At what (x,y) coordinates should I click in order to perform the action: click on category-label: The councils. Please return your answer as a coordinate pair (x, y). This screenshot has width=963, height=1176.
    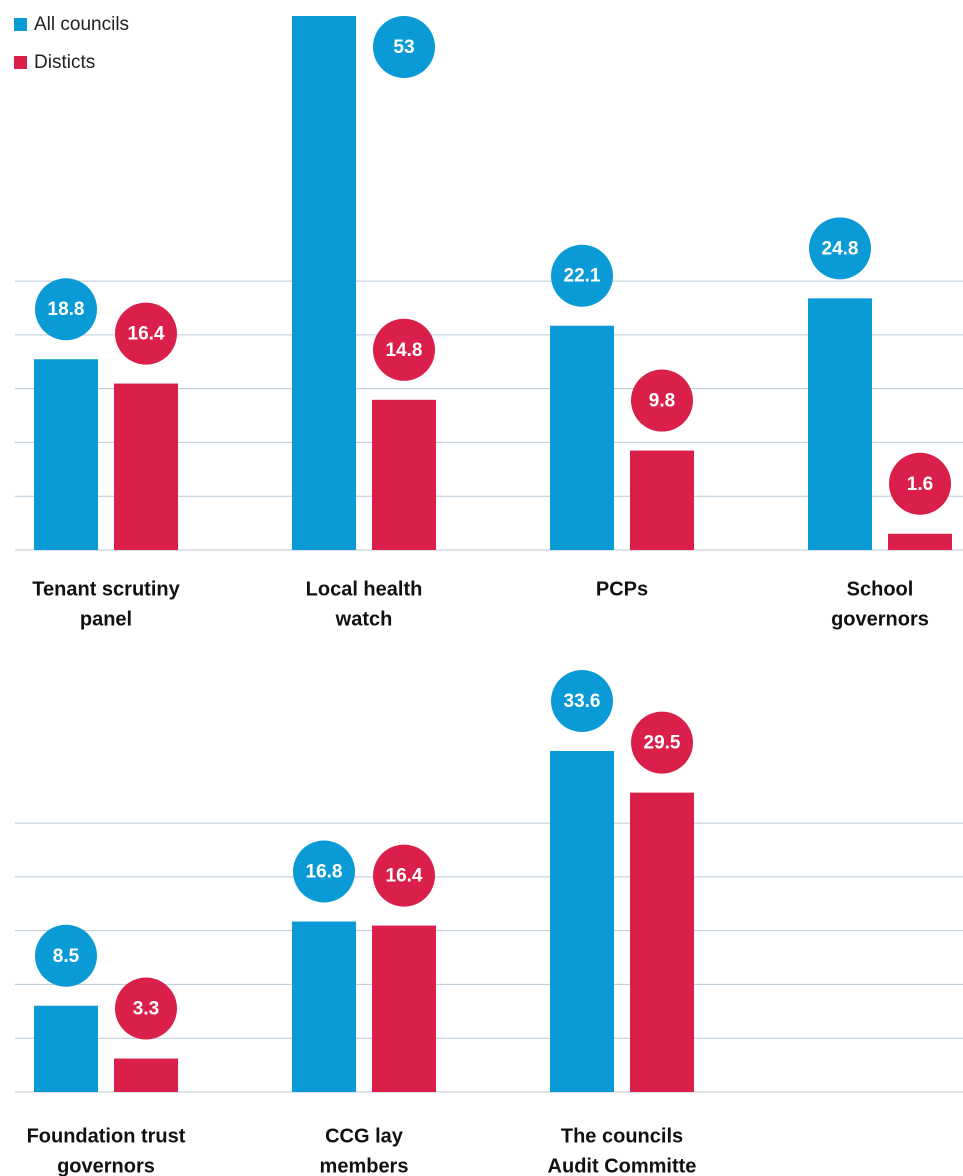
    Looking at the image, I should click on (622, 1136).